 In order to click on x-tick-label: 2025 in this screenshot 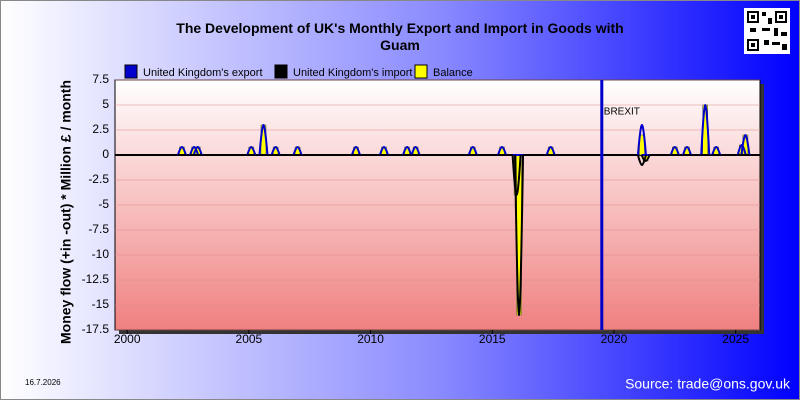, I will do `click(735, 339)`.